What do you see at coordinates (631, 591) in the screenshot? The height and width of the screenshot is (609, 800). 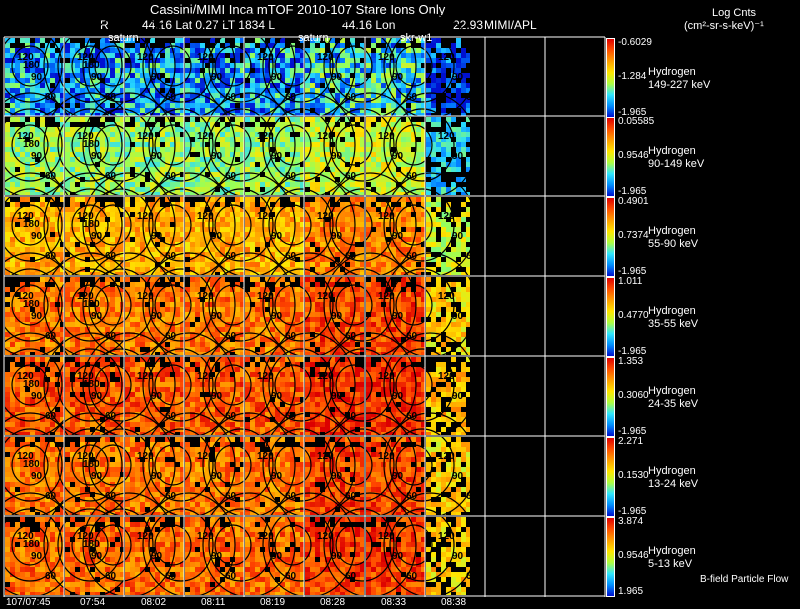 I see `colorbar-min: 1.965` at bounding box center [631, 591].